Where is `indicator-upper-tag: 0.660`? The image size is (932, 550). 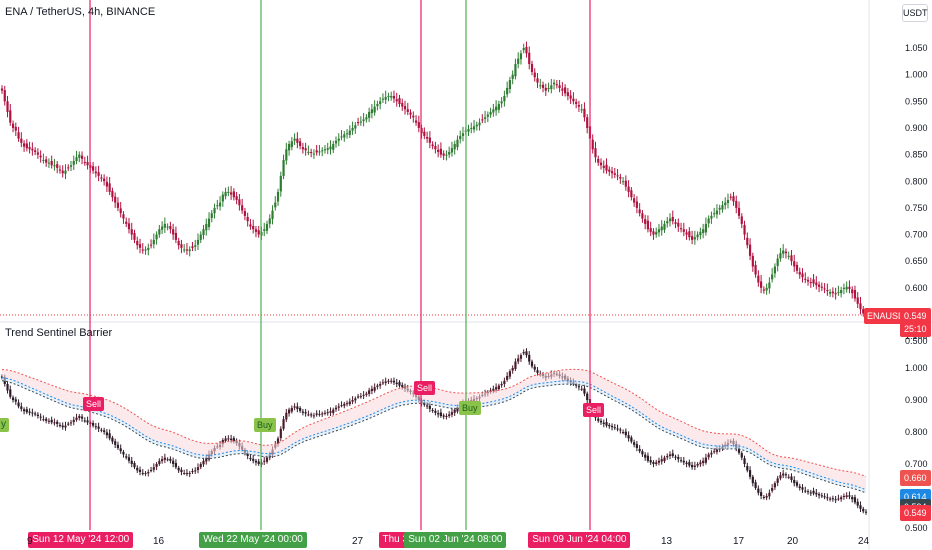 indicator-upper-tag: 0.660 is located at coordinates (915, 477).